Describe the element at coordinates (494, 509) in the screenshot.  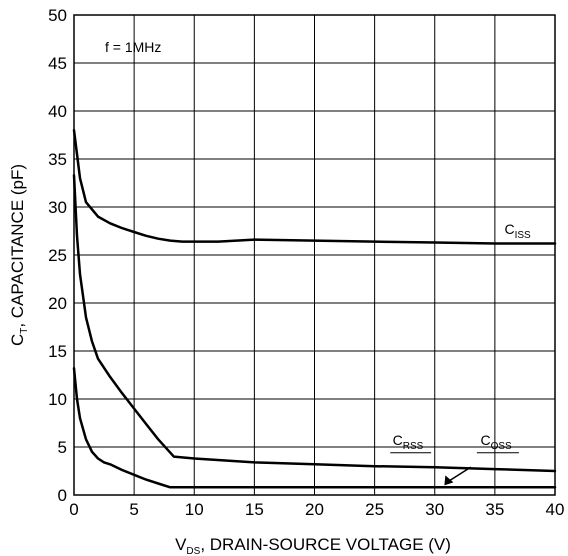
I see `x-tick-label: 35` at that location.